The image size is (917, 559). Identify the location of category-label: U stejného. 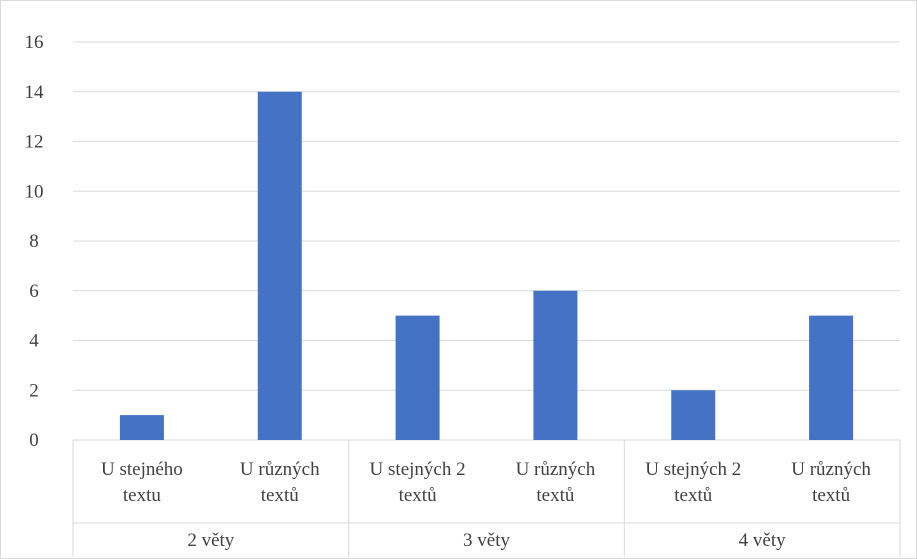
(142, 469).